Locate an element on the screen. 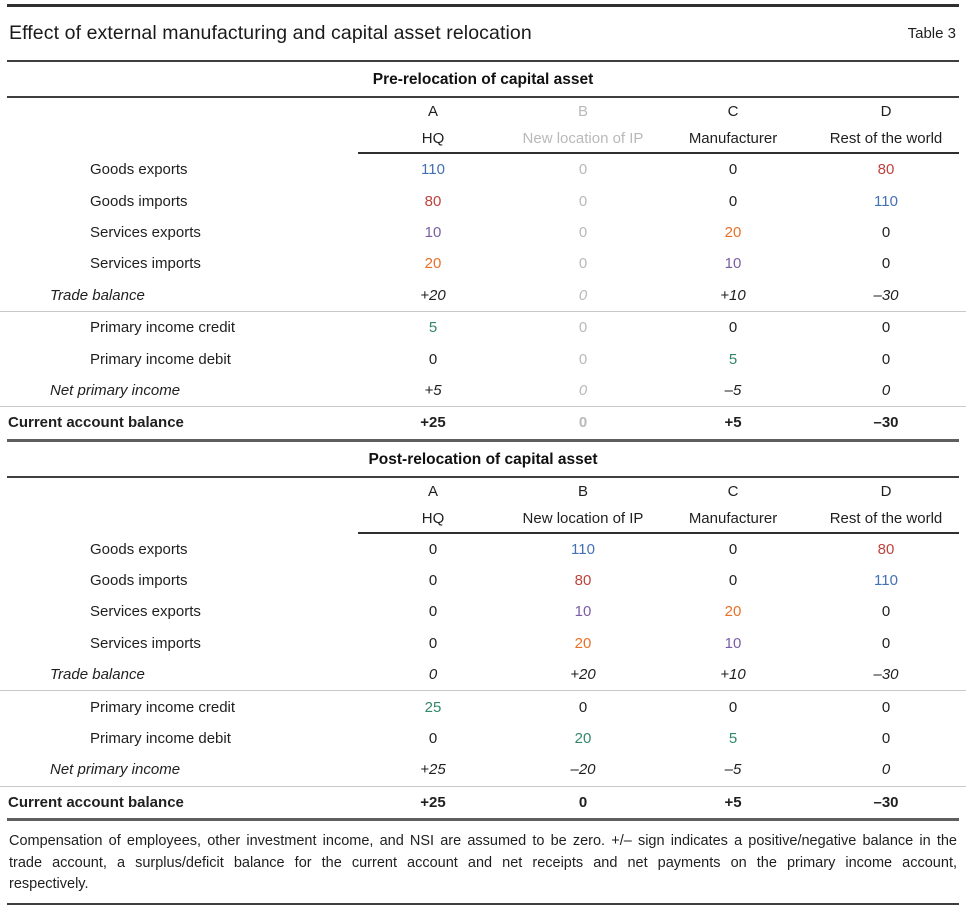 The image size is (966, 914). section-title-pre: Pre-relocation of capital asset is located at coordinates (483, 79).